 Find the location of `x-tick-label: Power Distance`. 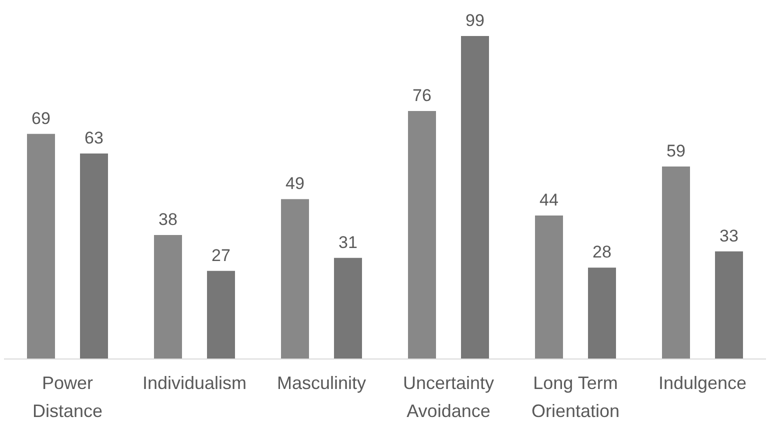

x-tick-label: Power Distance is located at coordinates (67, 397).